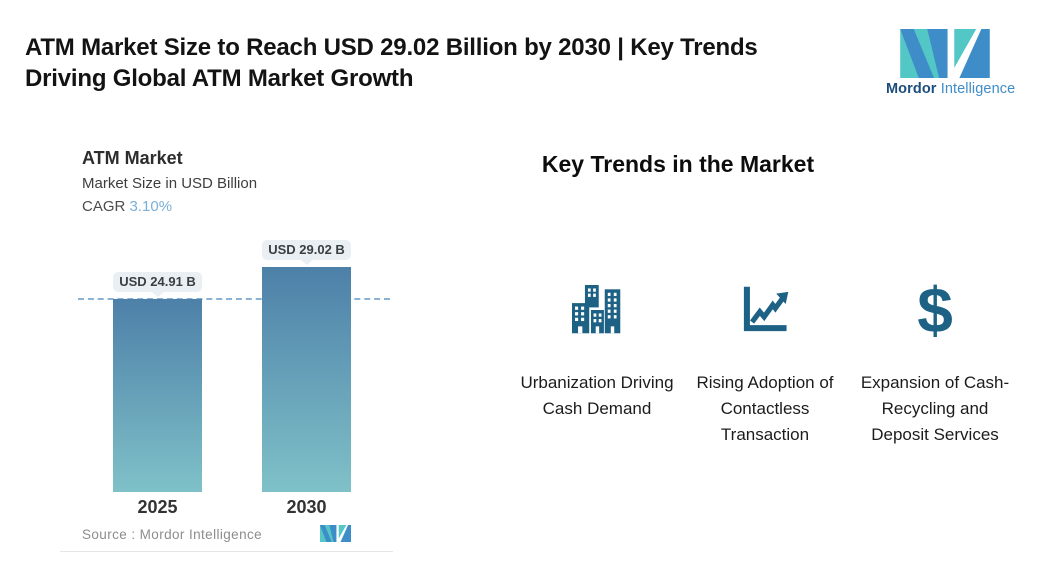 The image size is (1045, 578). I want to click on source-label: Source :, so click(109, 534).